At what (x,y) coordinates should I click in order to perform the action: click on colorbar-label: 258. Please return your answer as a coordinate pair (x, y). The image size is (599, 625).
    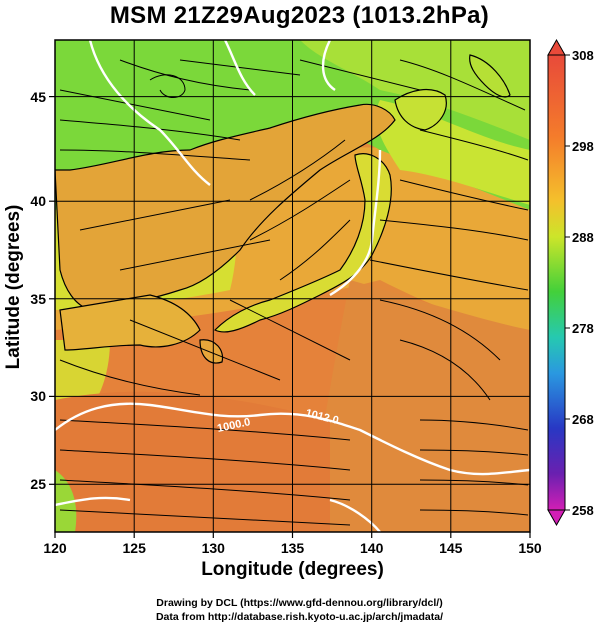
    Looking at the image, I should click on (583, 510).